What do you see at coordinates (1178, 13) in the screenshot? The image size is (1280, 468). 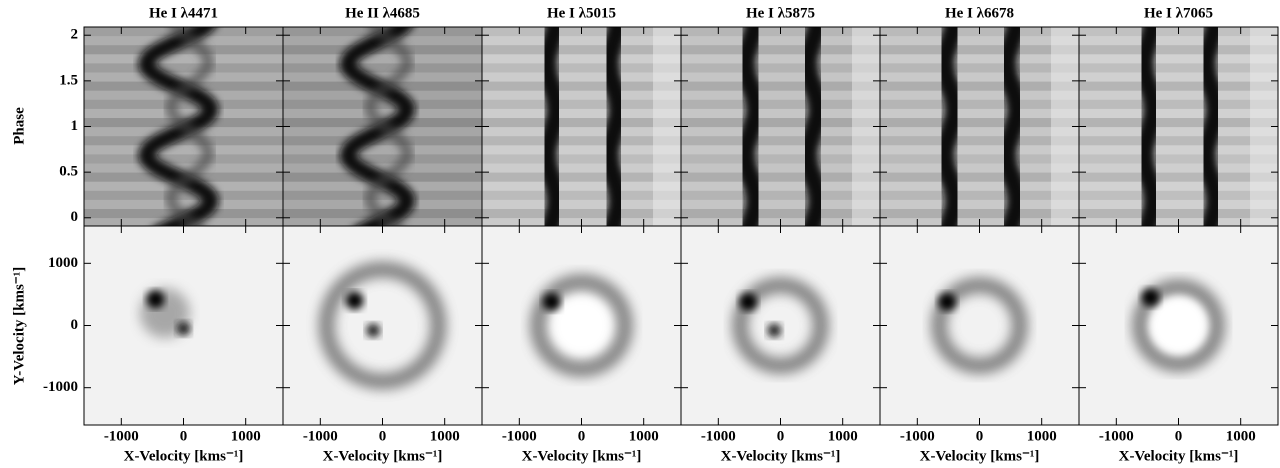 I see `panel-title: He I λ7065` at bounding box center [1178, 13].